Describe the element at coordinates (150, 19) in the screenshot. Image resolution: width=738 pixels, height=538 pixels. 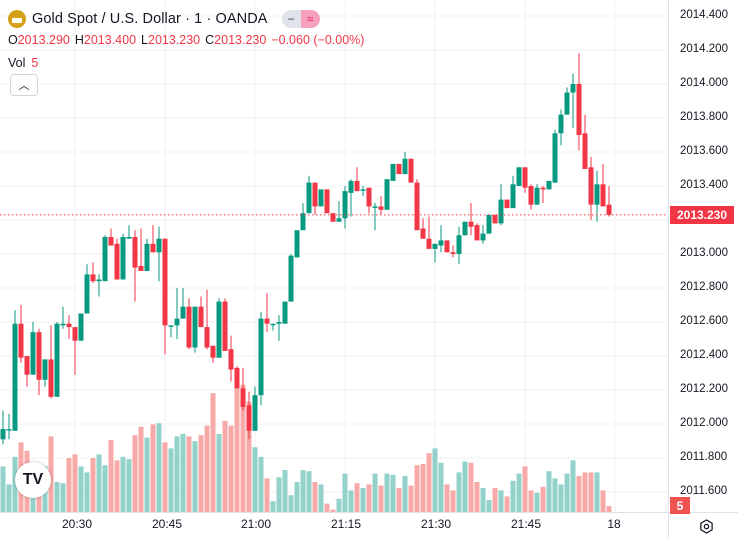
I see `symbol-title: Gold Spot / U.S. Dollar · 1 · OANDA` at that location.